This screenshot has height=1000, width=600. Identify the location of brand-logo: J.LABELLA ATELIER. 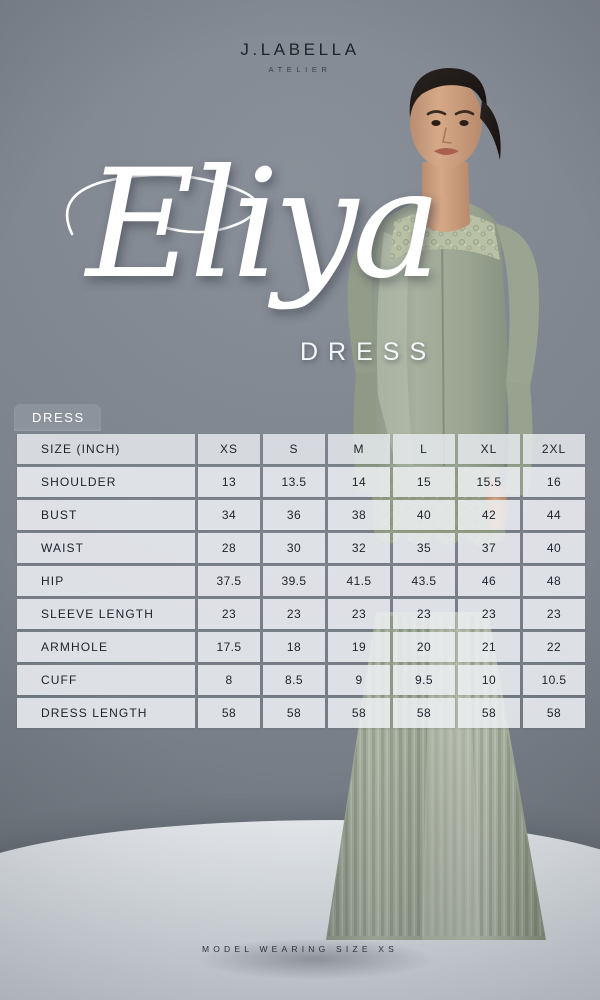
(300, 57).